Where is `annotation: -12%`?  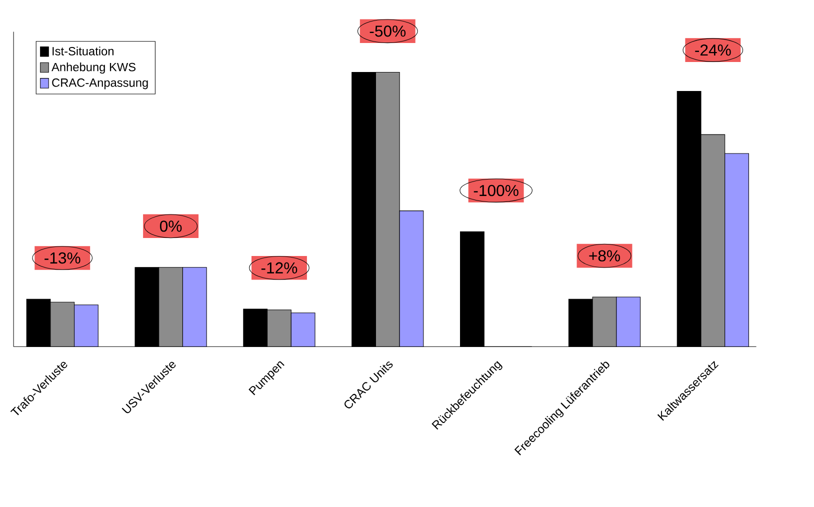
annotation: -12% is located at coordinates (279, 268).